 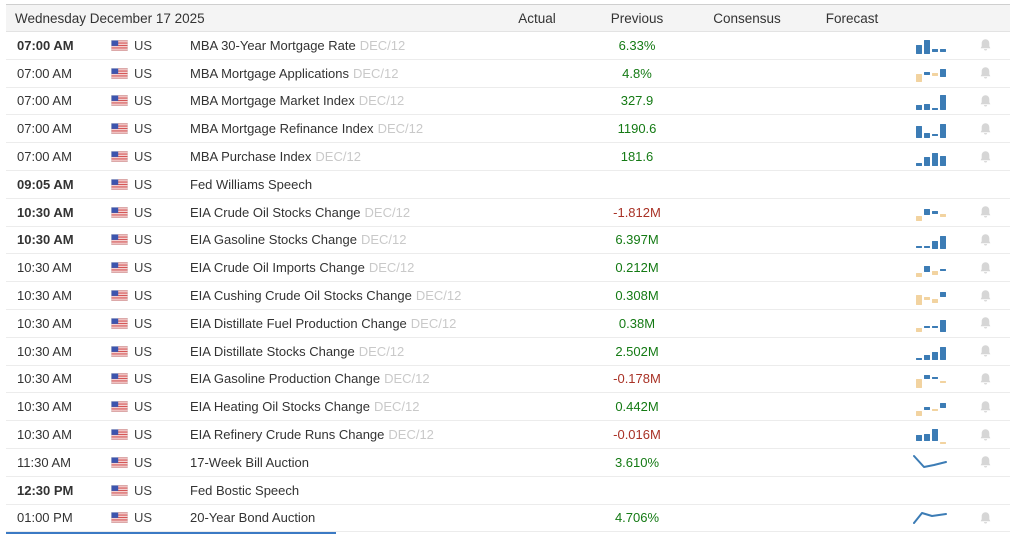 I want to click on previous-value: 1190.6, so click(x=637, y=129).